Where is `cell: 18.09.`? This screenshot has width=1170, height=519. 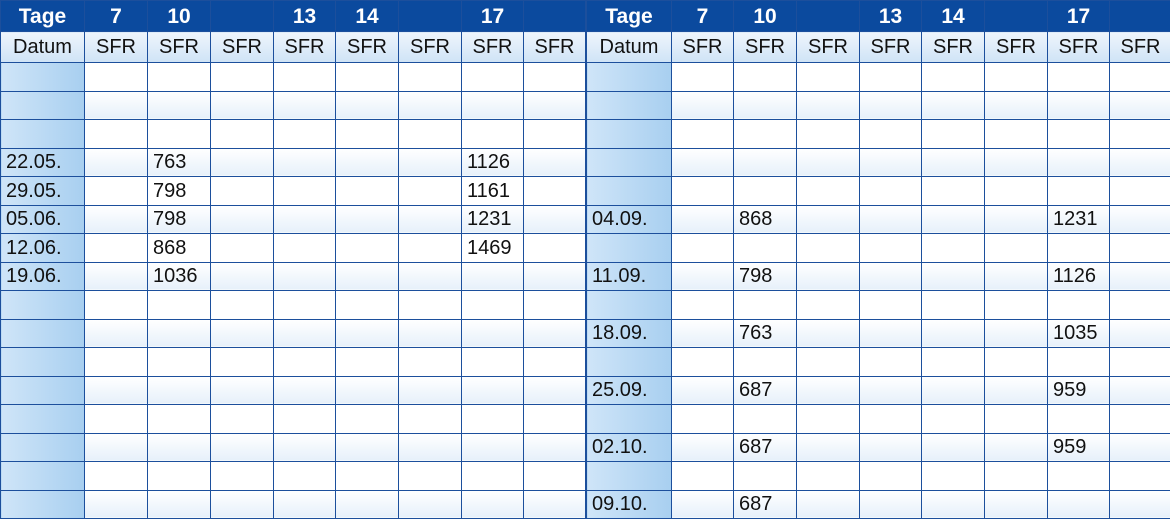 cell: 18.09. is located at coordinates (629, 333).